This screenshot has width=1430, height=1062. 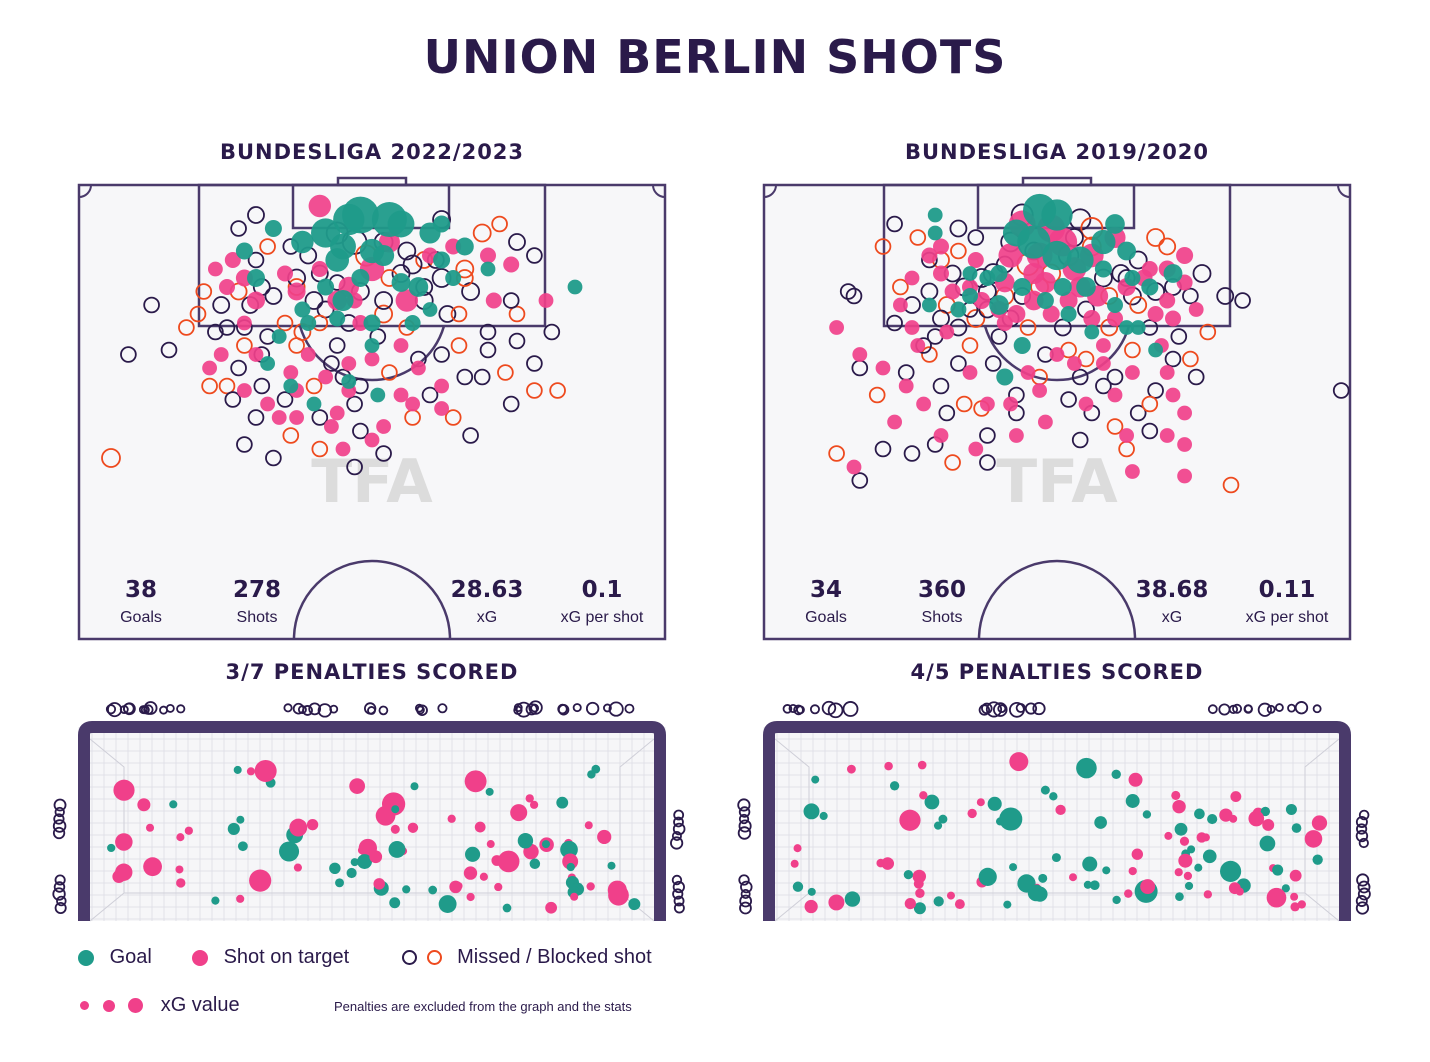 I want to click on stat-value: 34, so click(x=826, y=590).